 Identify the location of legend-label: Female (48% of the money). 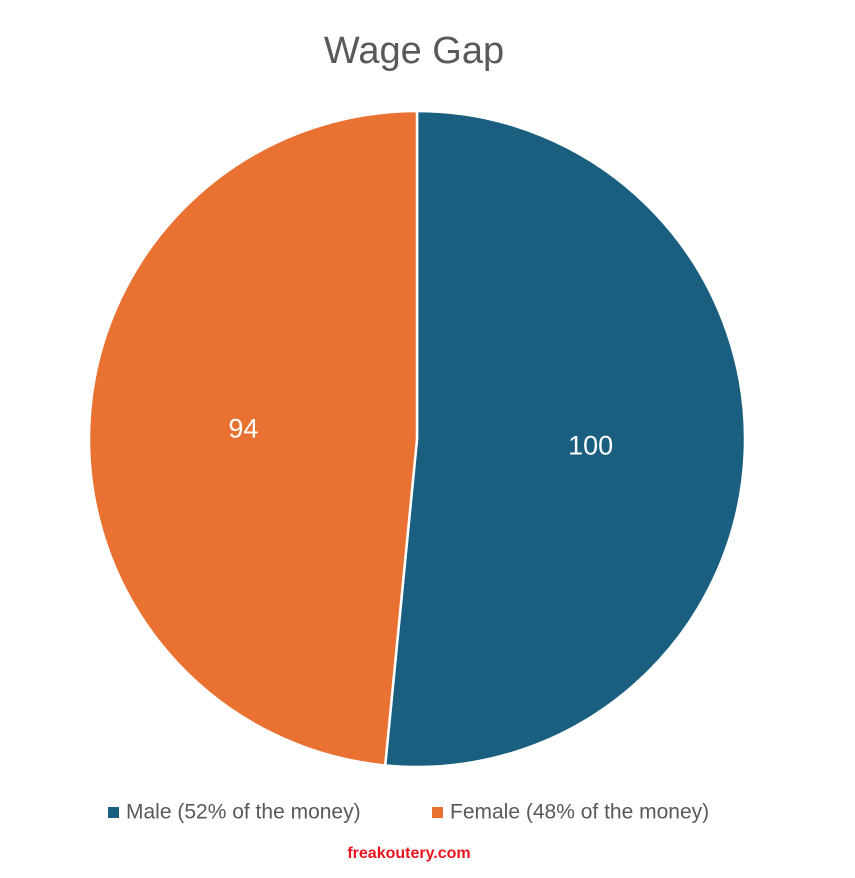
(579, 812).